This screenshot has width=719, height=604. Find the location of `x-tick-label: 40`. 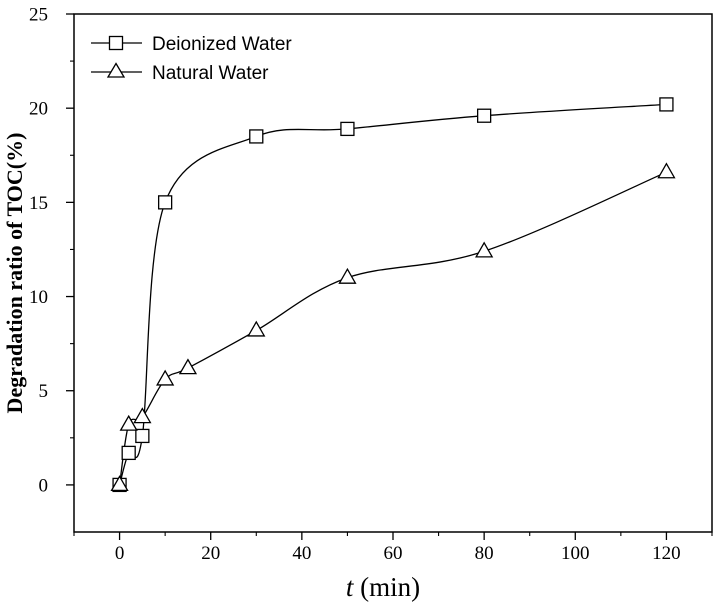

x-tick-label: 40 is located at coordinates (301, 553).